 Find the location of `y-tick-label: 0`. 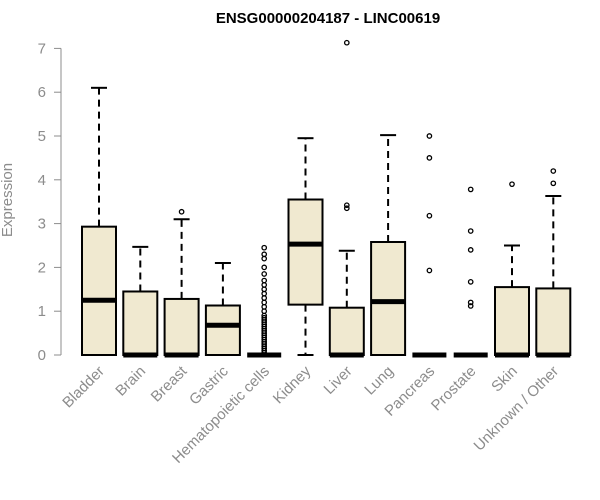

y-tick-label: 0 is located at coordinates (42, 355).